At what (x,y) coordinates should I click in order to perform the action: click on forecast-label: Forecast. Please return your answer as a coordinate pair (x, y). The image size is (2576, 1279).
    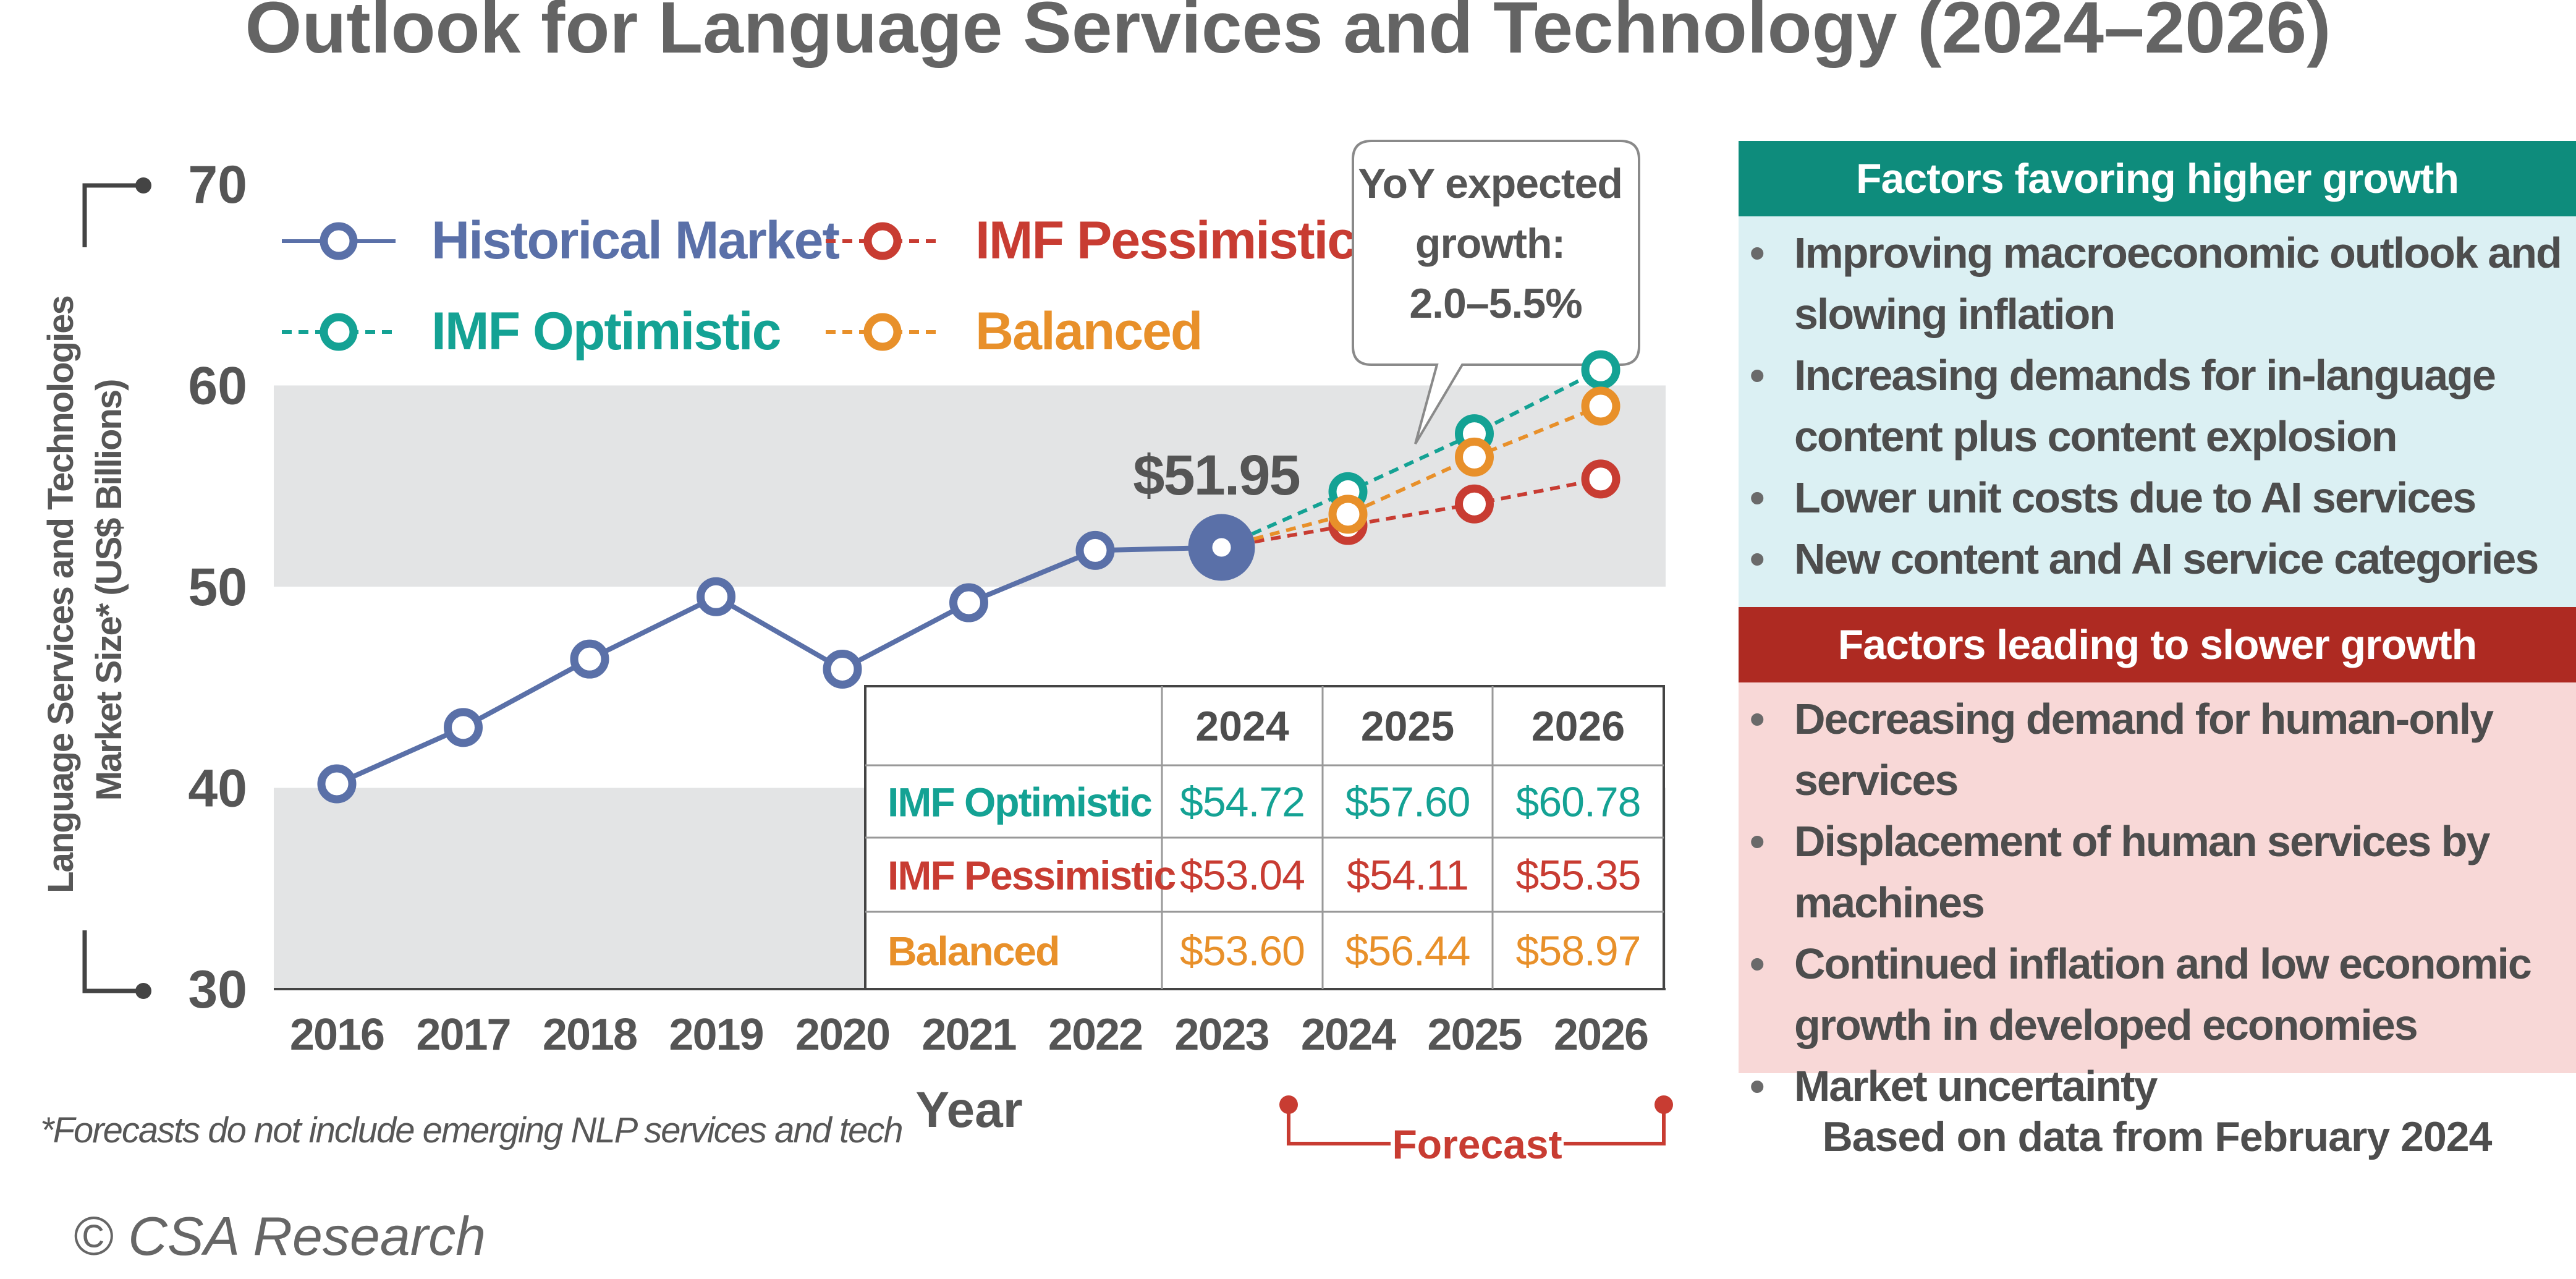
    Looking at the image, I should click on (1477, 1144).